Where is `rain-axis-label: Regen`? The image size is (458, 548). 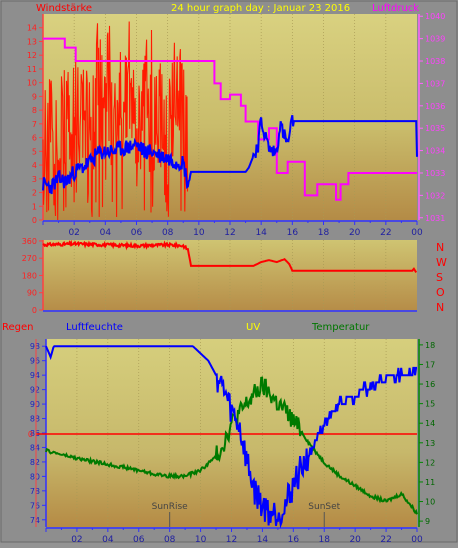 rain-axis-label: Regen is located at coordinates (18, 327).